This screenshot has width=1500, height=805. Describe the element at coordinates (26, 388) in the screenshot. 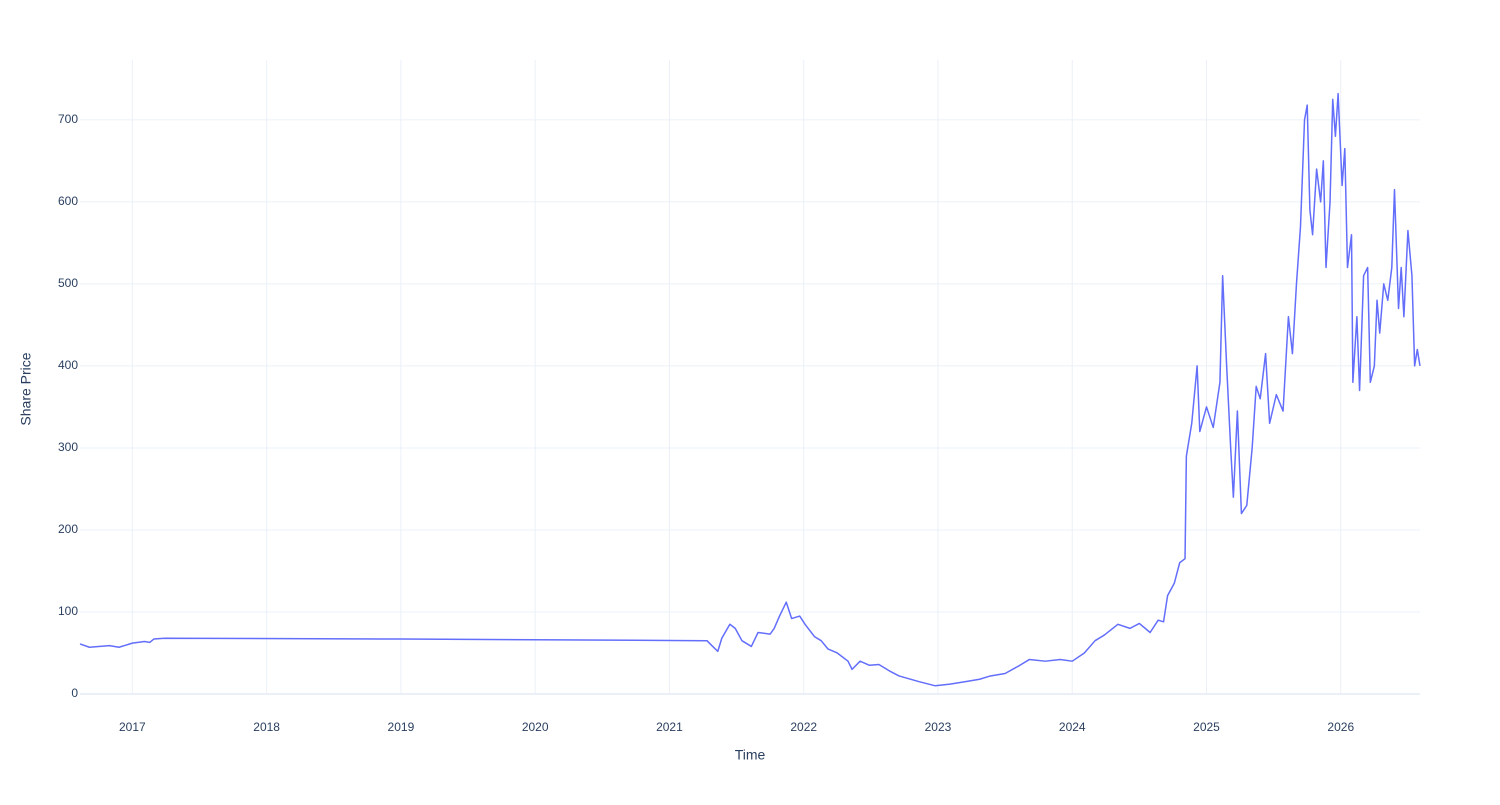

I see `y-axis-title: Share Price` at that location.